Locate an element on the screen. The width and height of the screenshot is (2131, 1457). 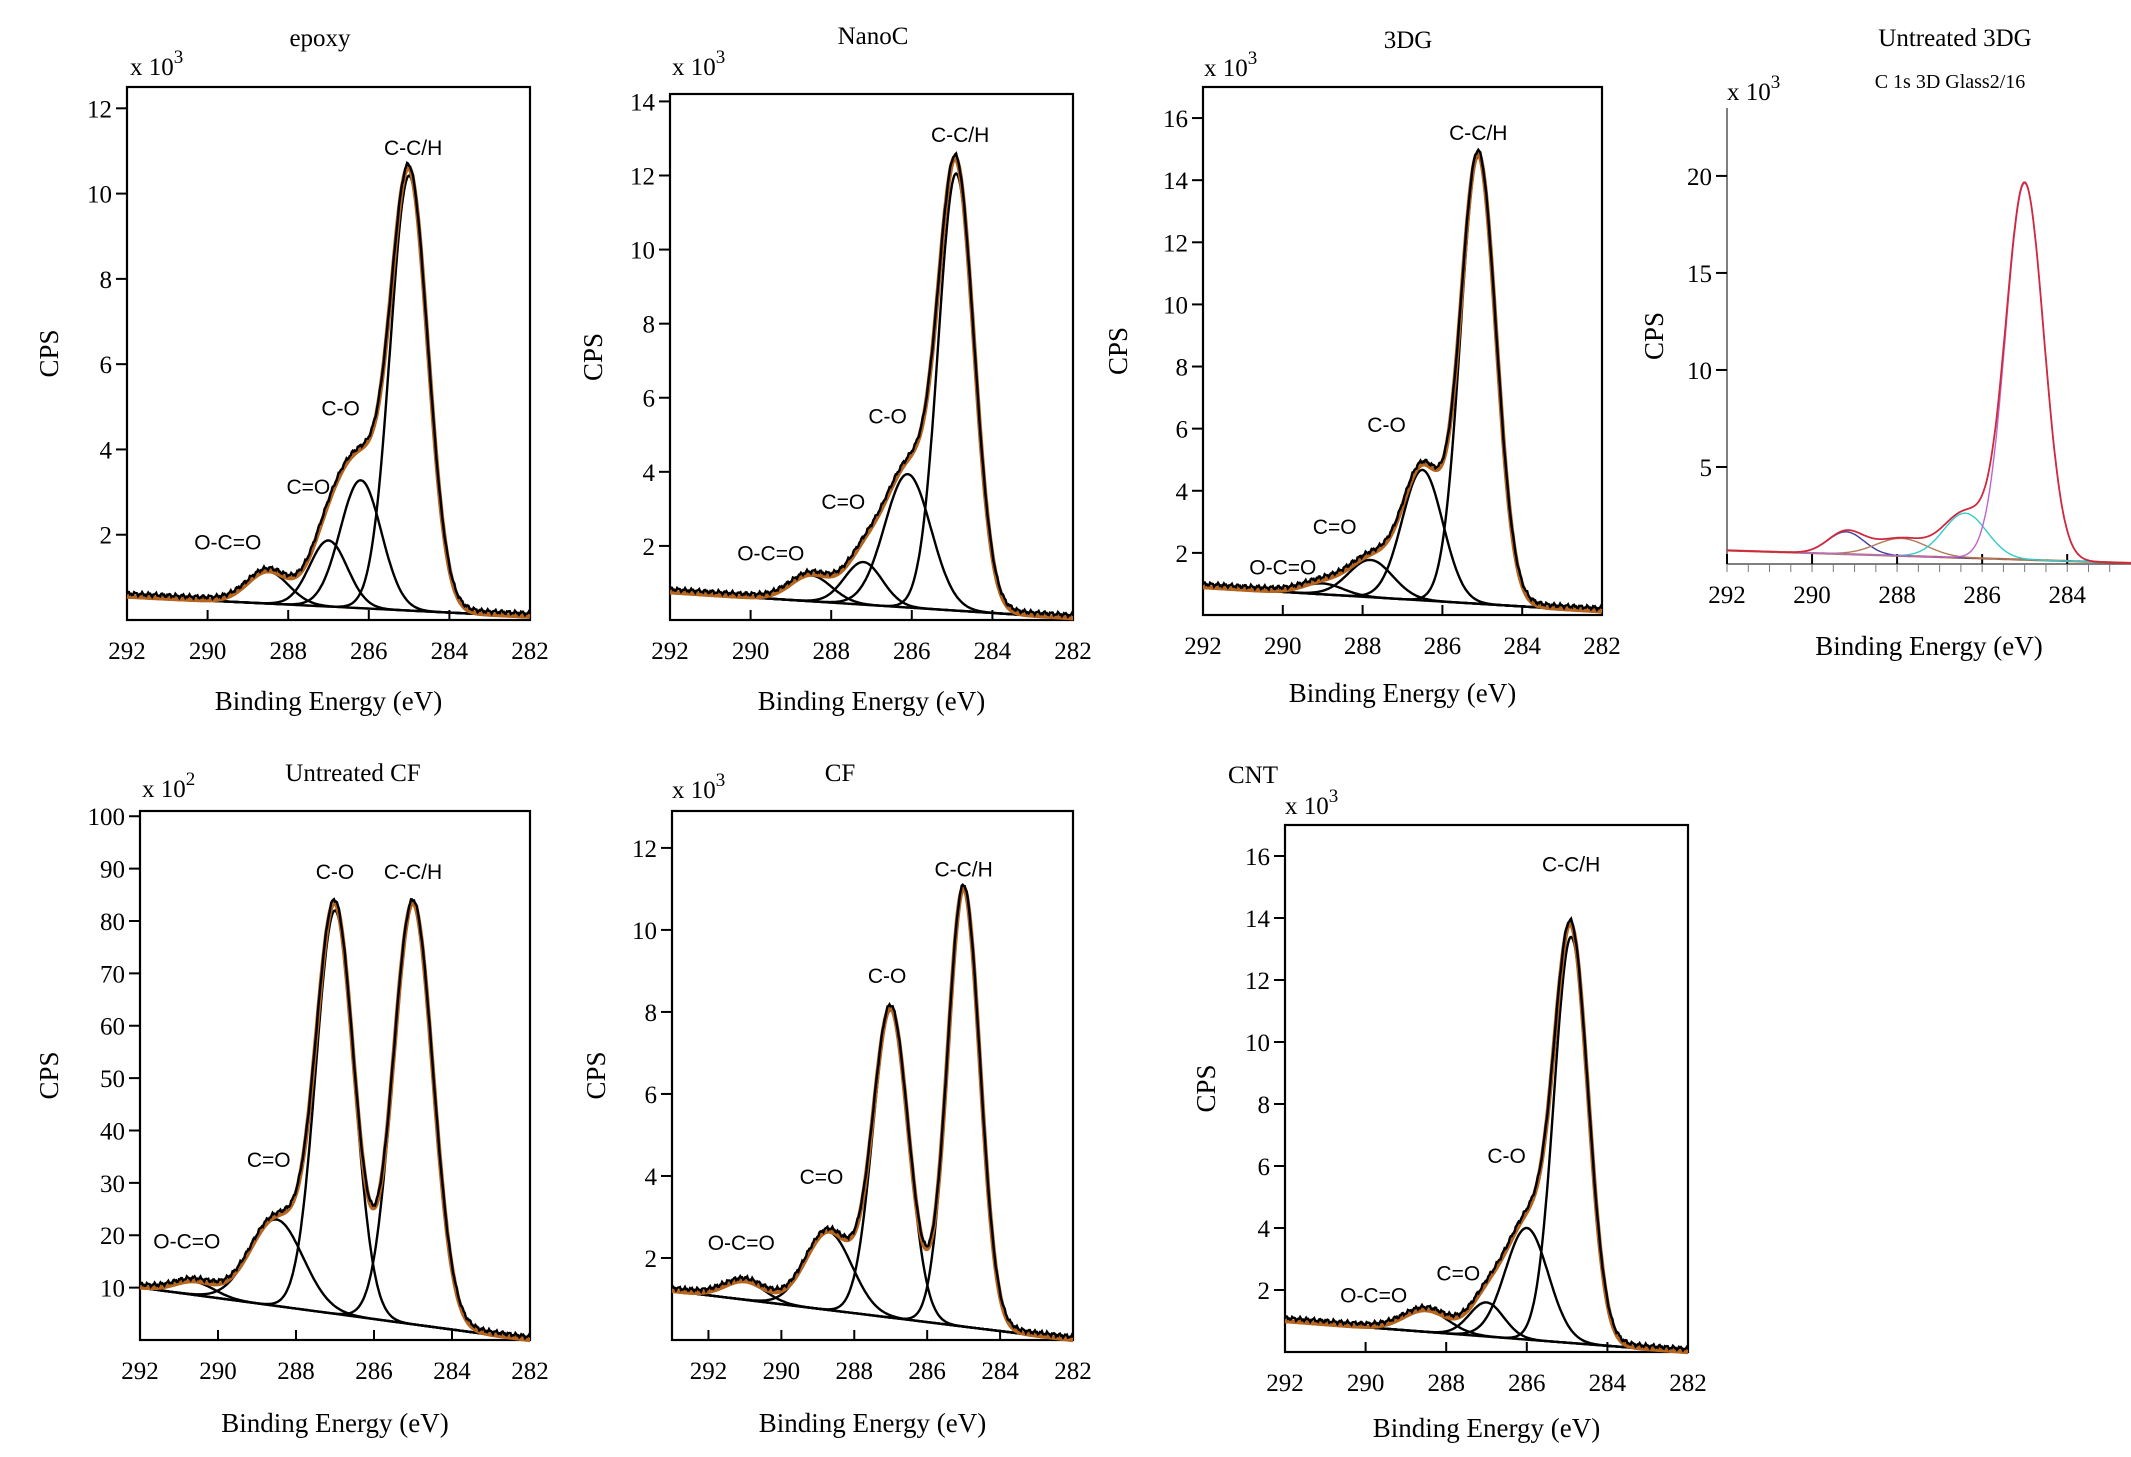
y-tick-label: 4 is located at coordinates (1182, 492).